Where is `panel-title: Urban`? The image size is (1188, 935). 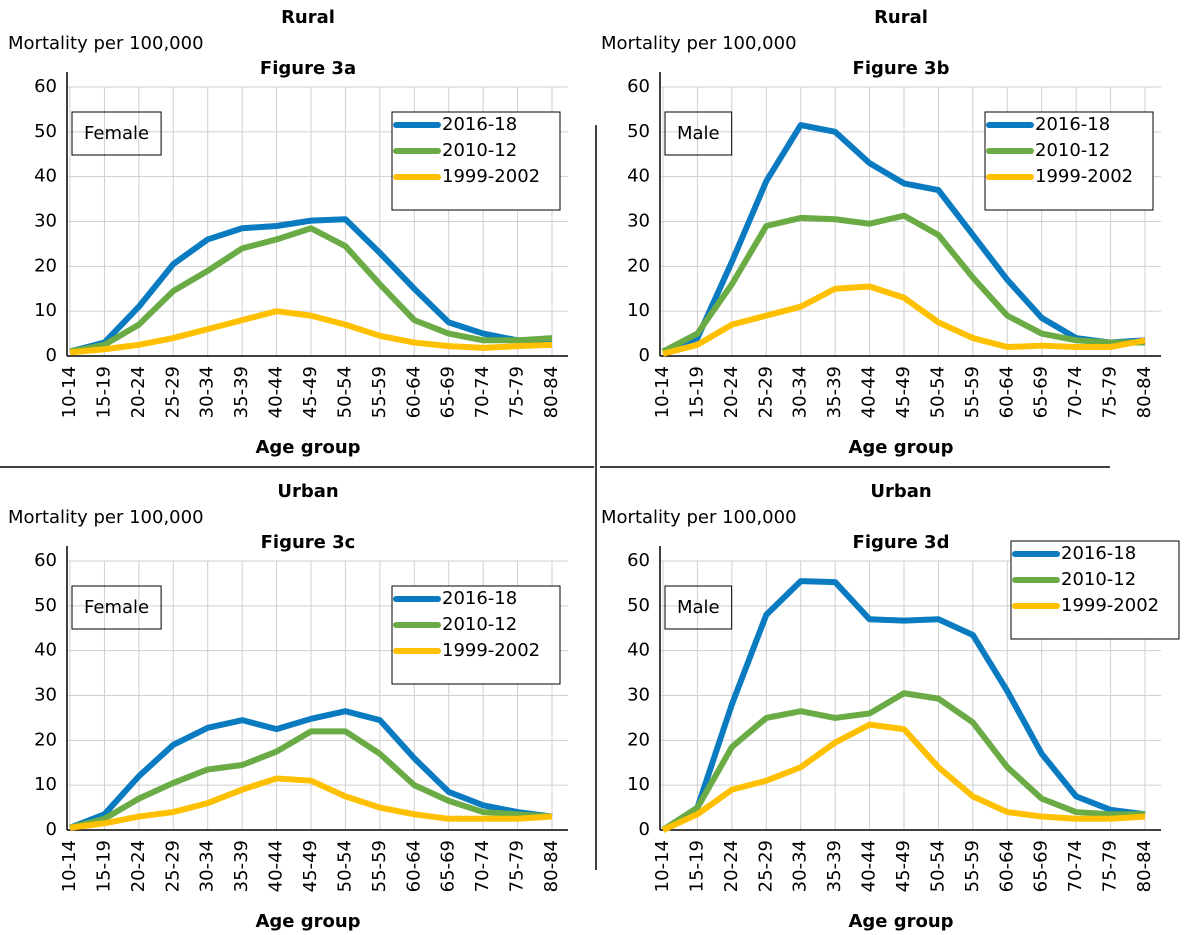 panel-title: Urban is located at coordinates (307, 491).